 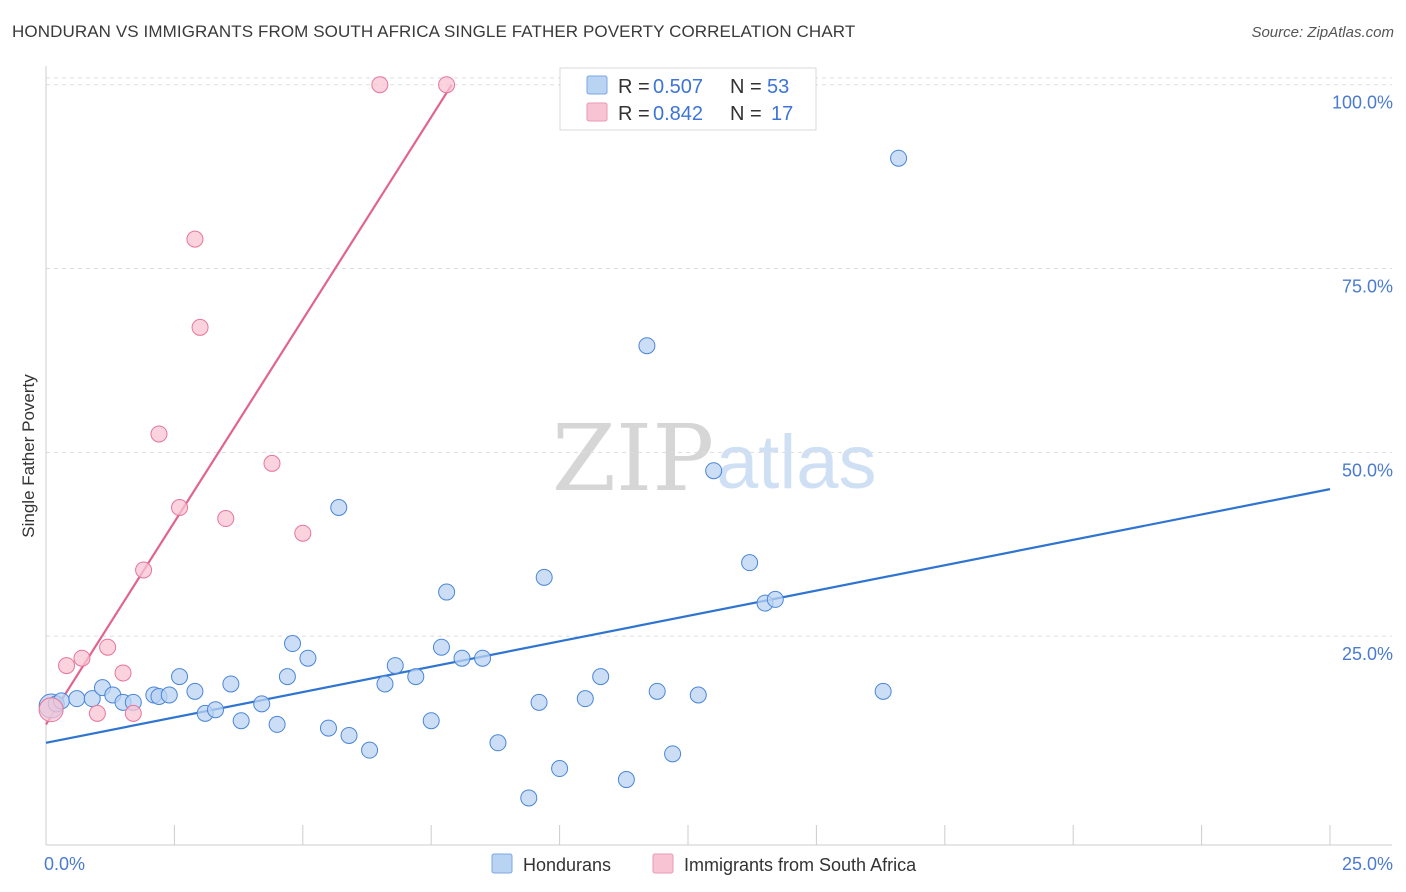 I want to click on legend-n-label-2: N =, so click(x=746, y=114).